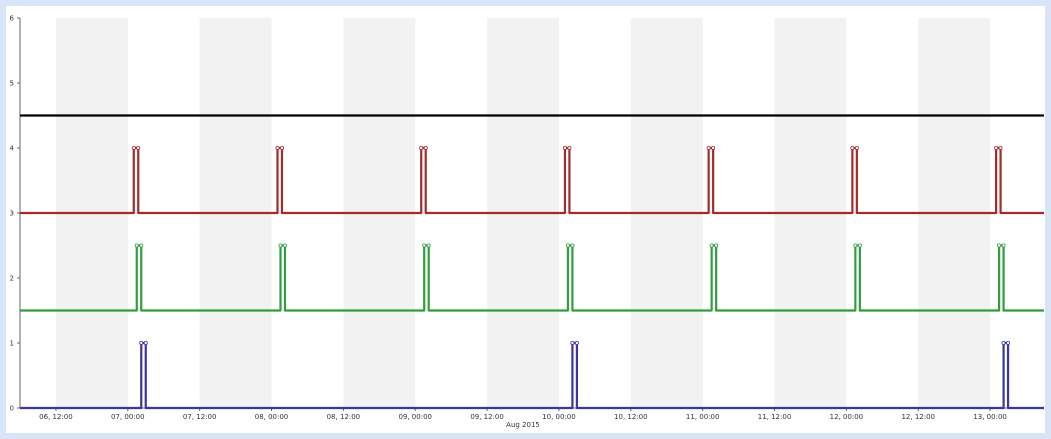 This screenshot has height=439, width=1051. What do you see at coordinates (775, 417) in the screenshot?
I see `x-tick-label: 11, 12:00` at bounding box center [775, 417].